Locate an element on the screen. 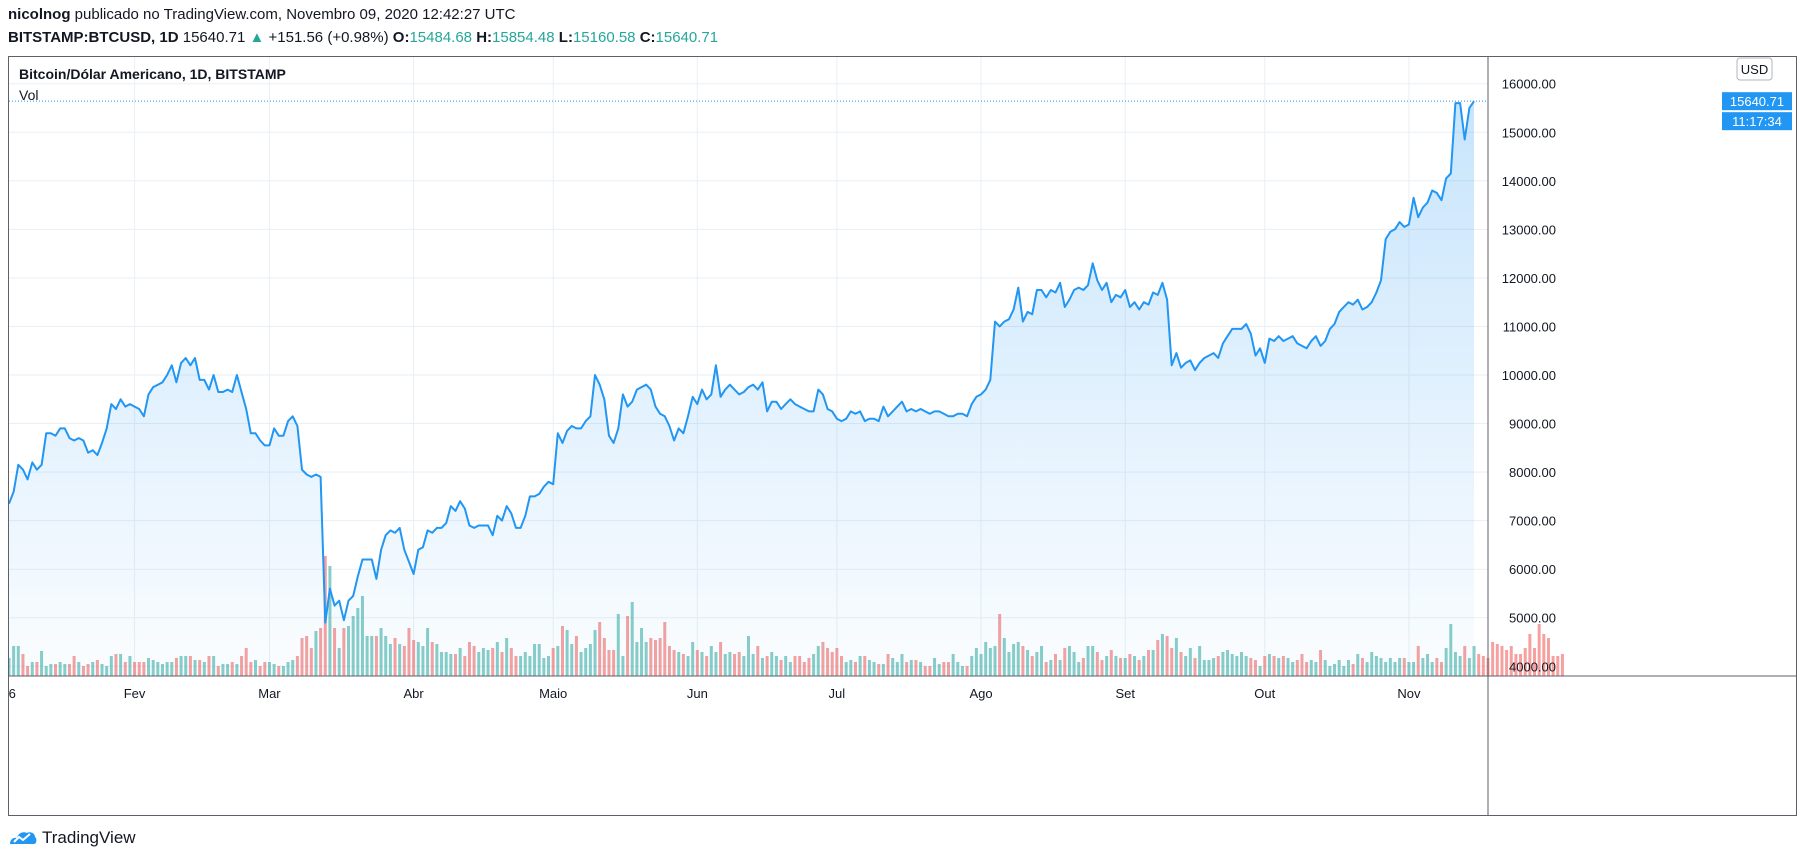 Image resolution: width=1805 pixels, height=861 pixels. x-tick-label: Set is located at coordinates (1125, 693).